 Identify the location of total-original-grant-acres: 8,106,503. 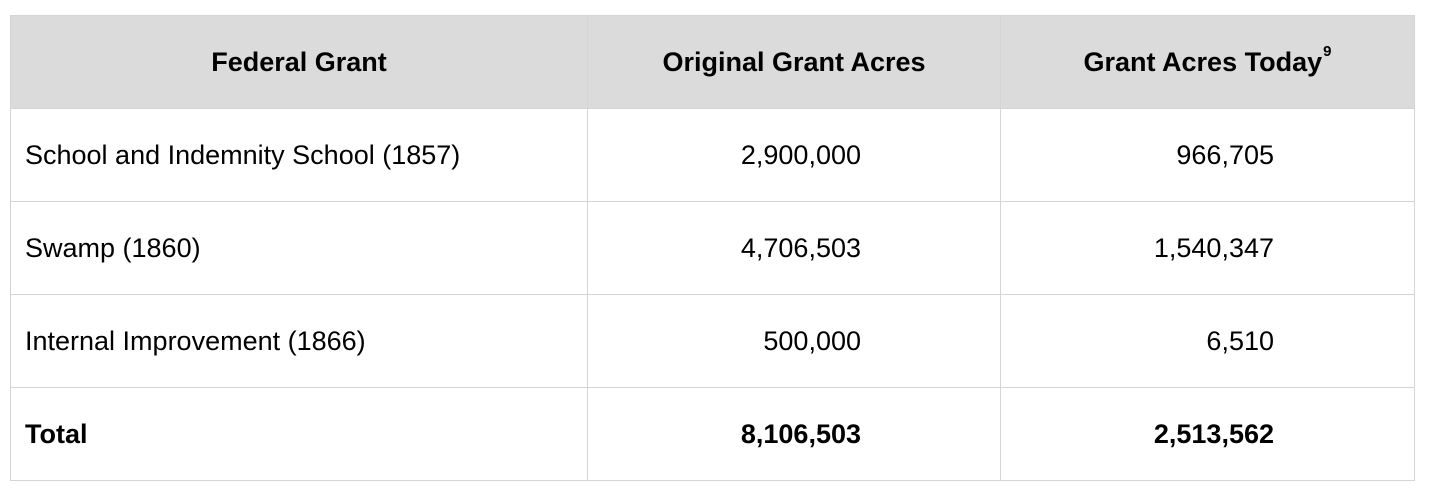
(794, 434).